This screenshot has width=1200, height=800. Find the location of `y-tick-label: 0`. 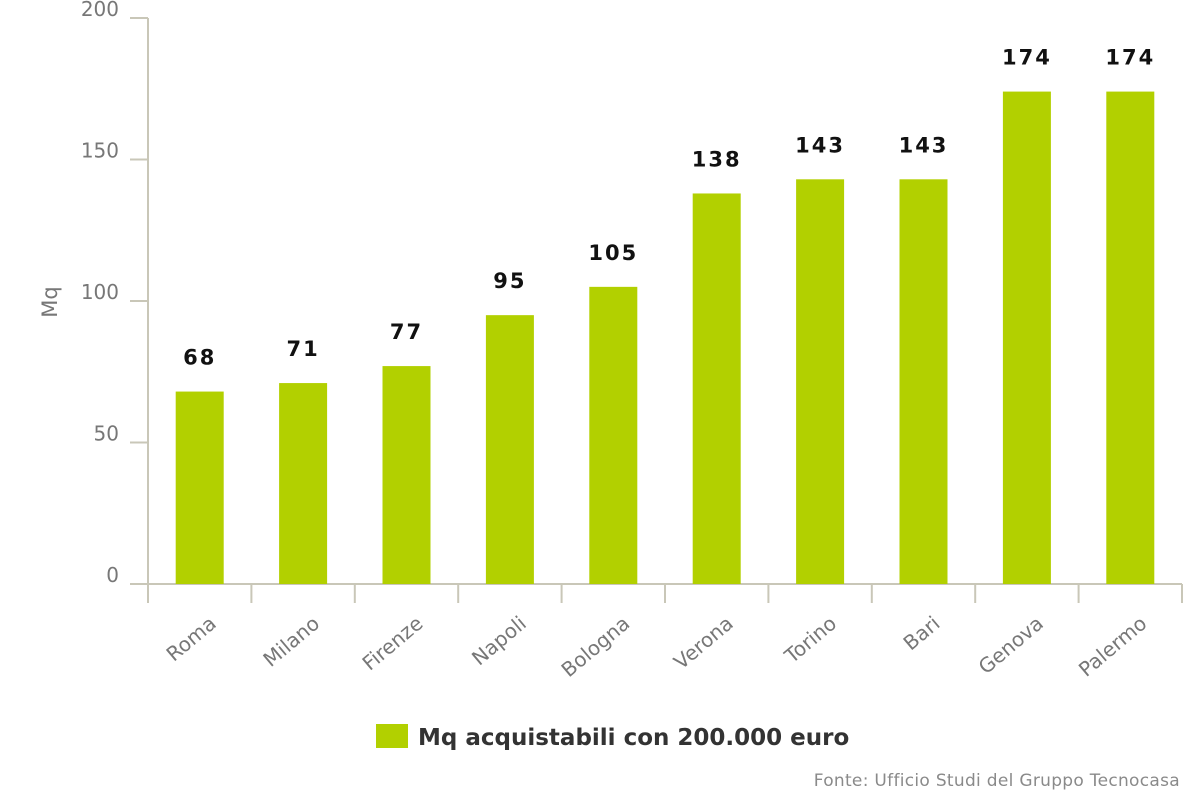

y-tick-label: 0 is located at coordinates (112, 575).